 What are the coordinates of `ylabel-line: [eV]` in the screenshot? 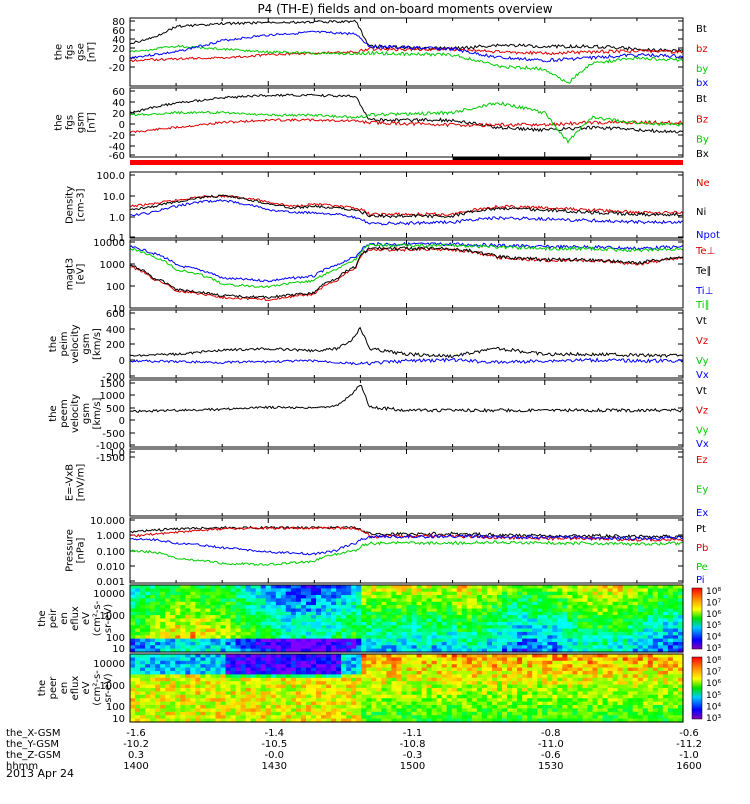 It's located at (81, 274).